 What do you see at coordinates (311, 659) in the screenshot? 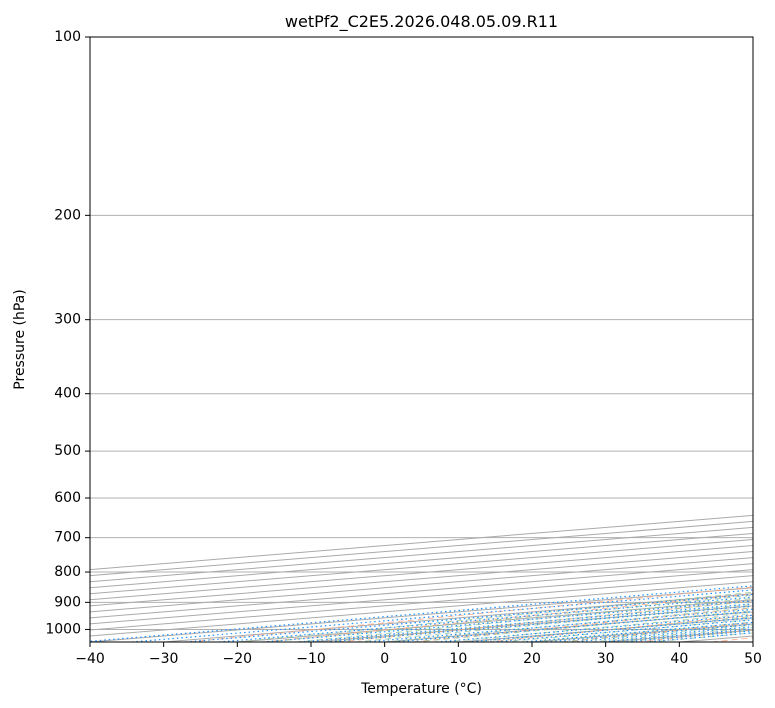
I see `x-tick-label: −10` at bounding box center [311, 659].